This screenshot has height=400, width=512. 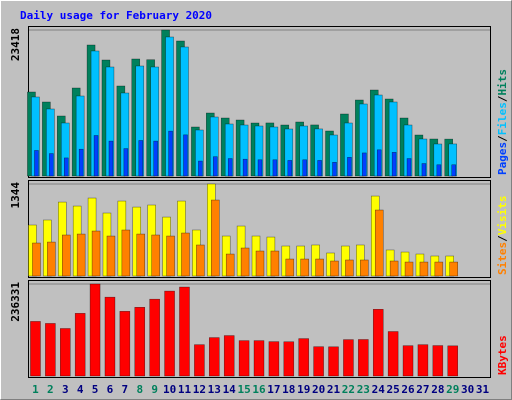 What do you see at coordinates (318, 389) in the screenshot?
I see `x-tick-label: 20` at bounding box center [318, 389].